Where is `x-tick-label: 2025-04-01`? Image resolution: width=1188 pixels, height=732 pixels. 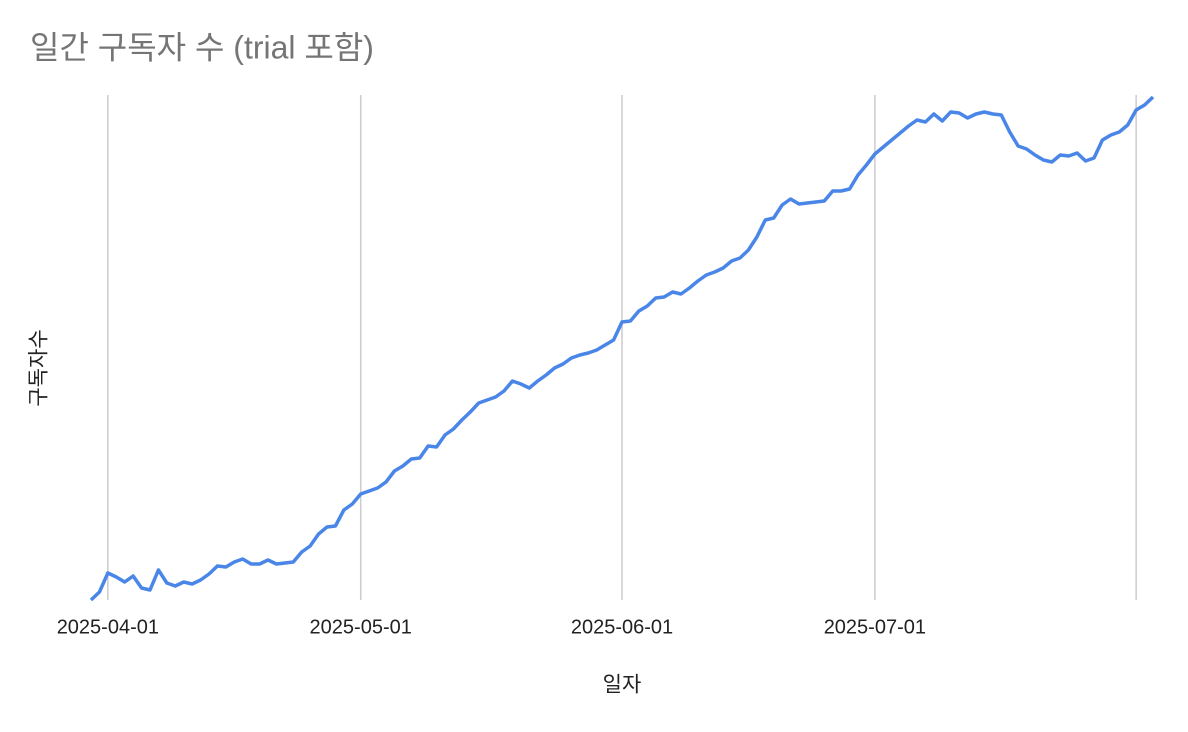
x-tick-label: 2025-04-01 is located at coordinates (108, 627).